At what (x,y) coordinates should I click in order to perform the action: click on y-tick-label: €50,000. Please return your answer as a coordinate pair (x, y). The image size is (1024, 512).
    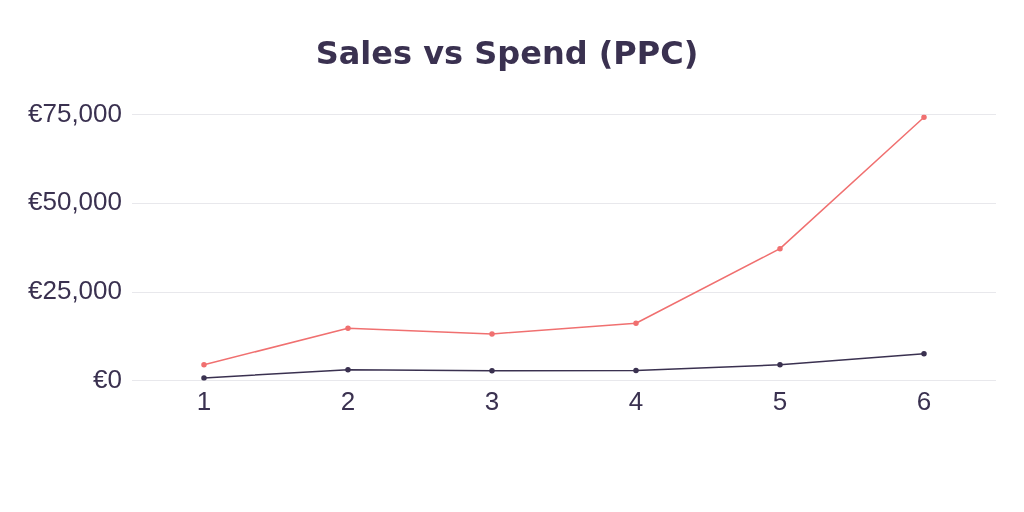
    Looking at the image, I should click on (75, 201).